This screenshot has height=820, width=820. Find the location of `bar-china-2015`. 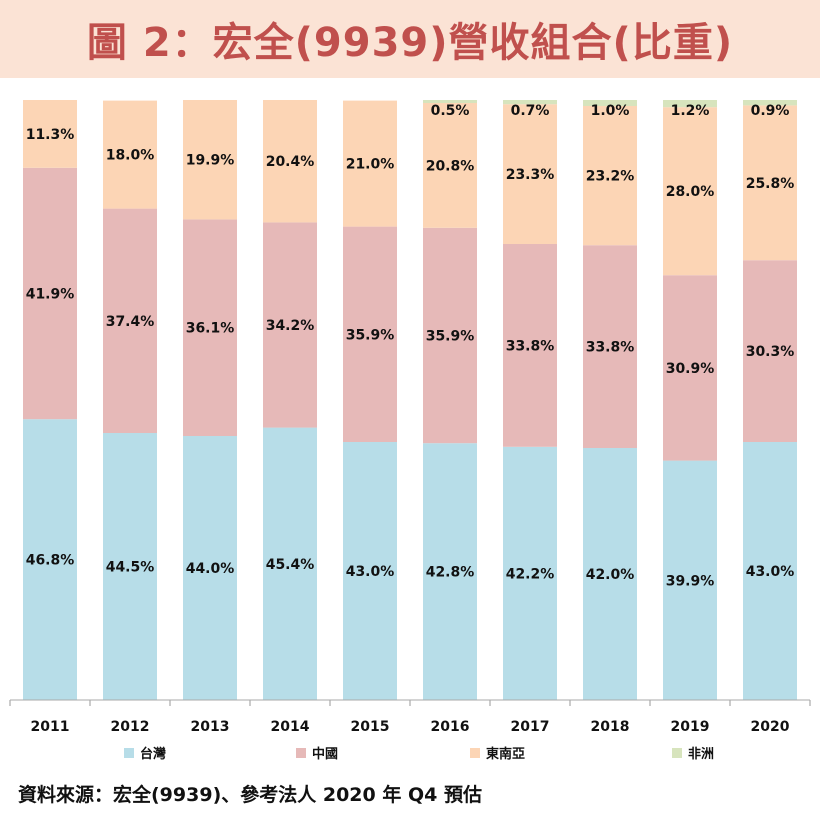

bar-china-2015 is located at coordinates (370, 334).